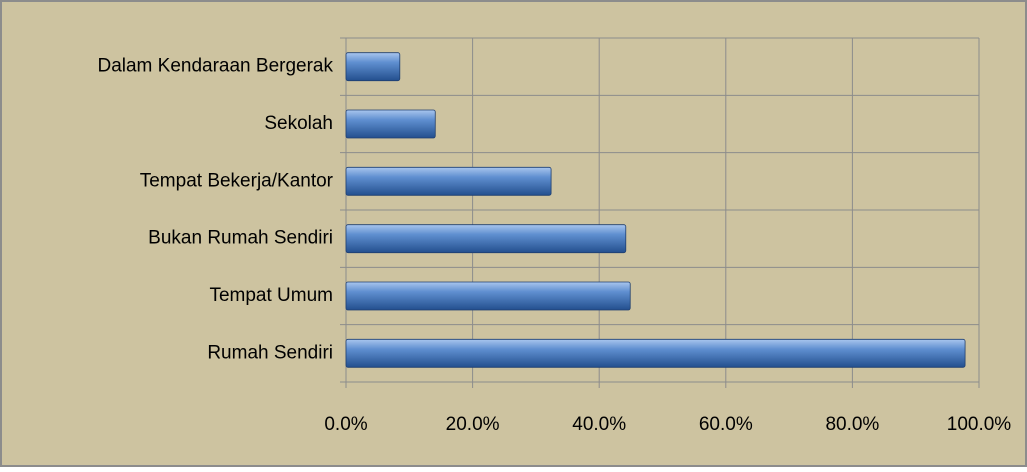 This screenshot has height=472, width=1027. What do you see at coordinates (345, 424) in the screenshot?
I see `x-tick-label: 0.0%` at bounding box center [345, 424].